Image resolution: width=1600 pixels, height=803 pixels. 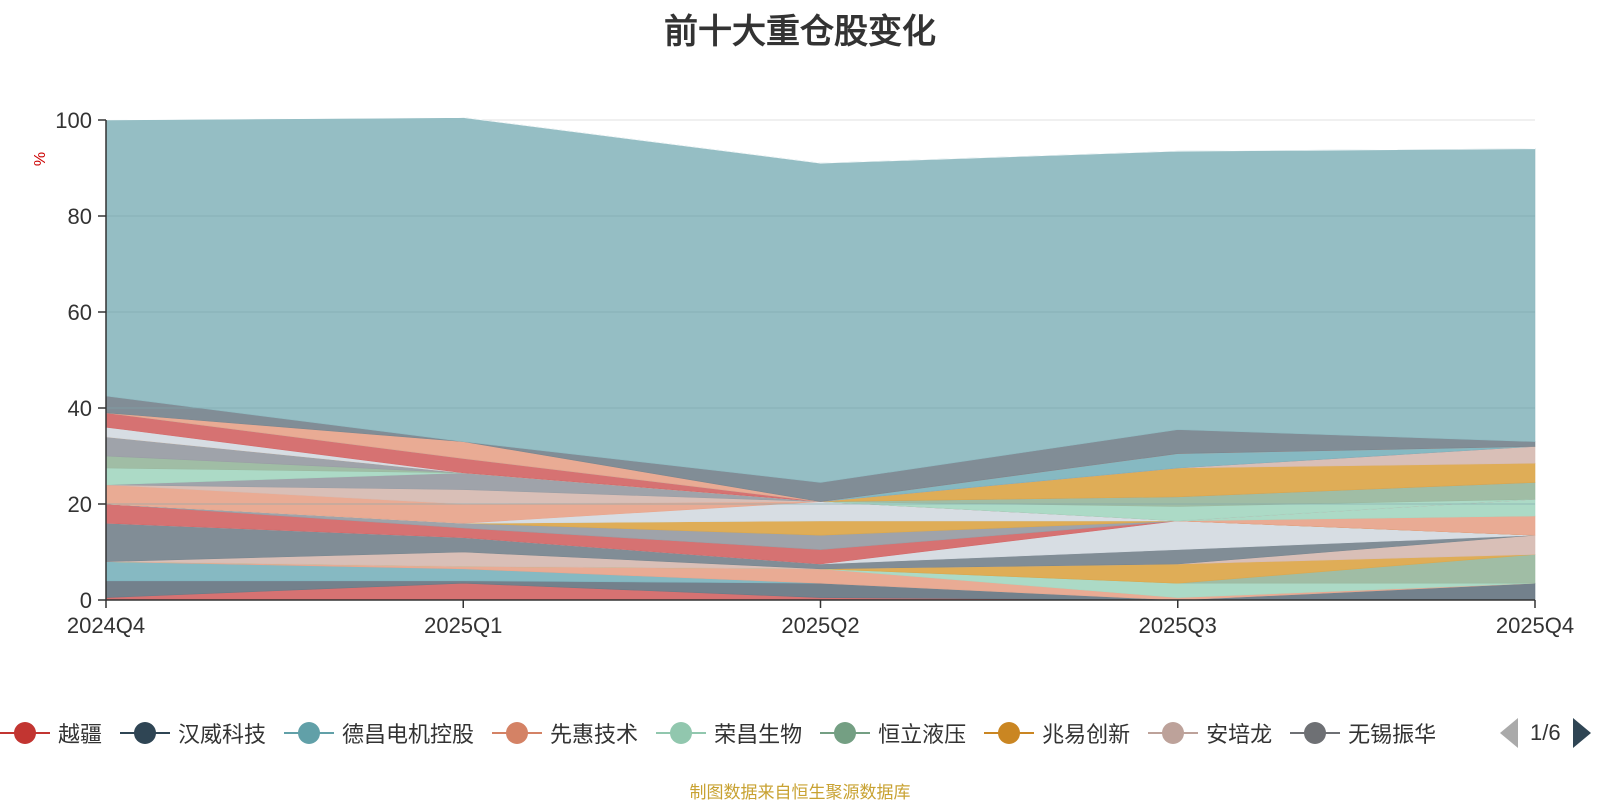 What do you see at coordinates (106, 625) in the screenshot?
I see `x-tick-label-2024Q4: 2024Q4` at bounding box center [106, 625].